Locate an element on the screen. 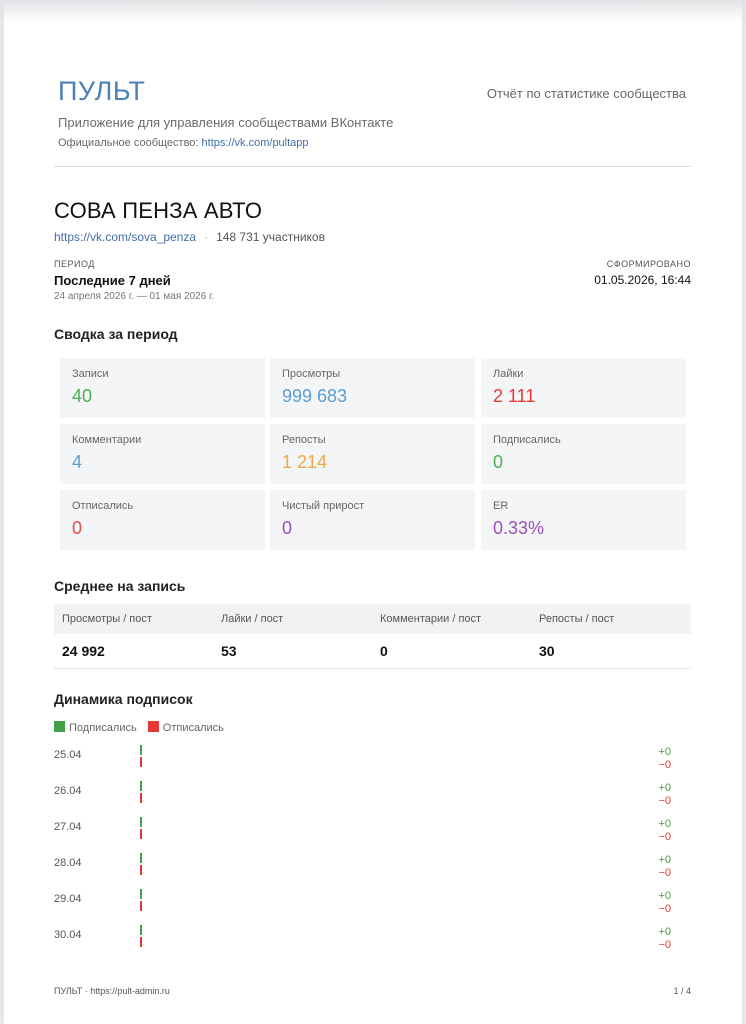 Image resolution: width=746 pixels, height=1024 pixels. stat-card: Просмотры 999 683 is located at coordinates (372, 388).